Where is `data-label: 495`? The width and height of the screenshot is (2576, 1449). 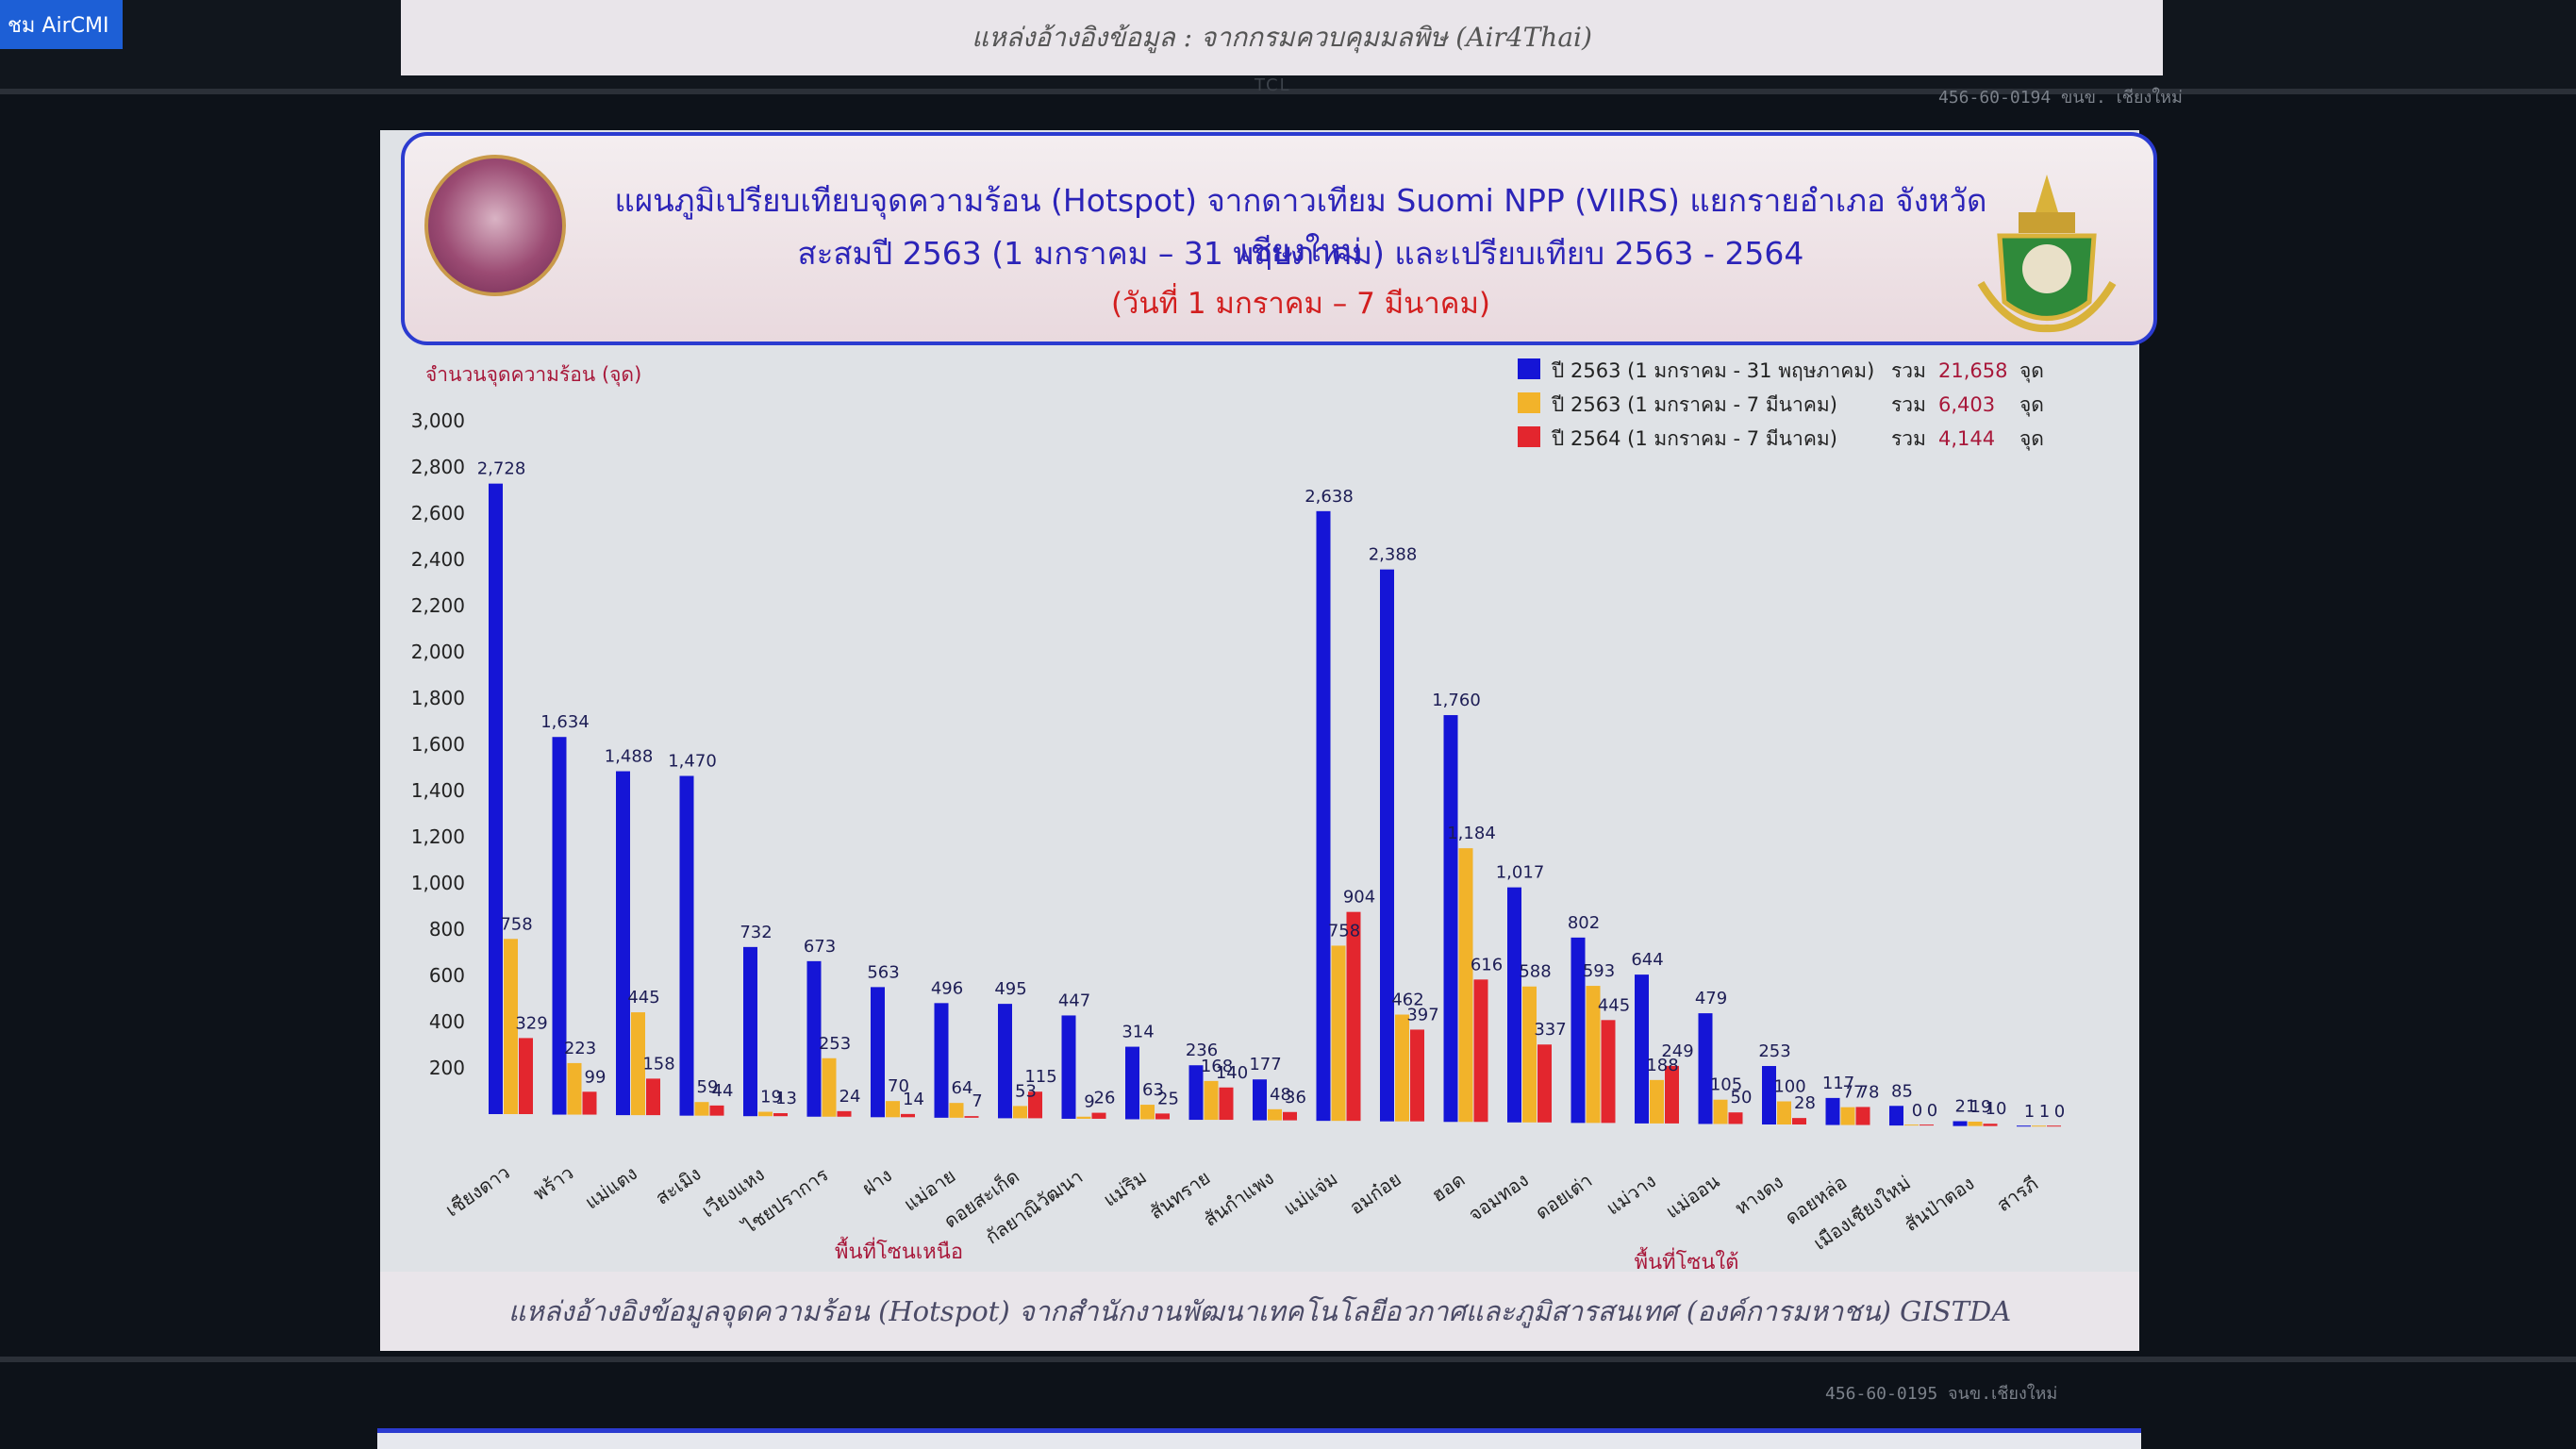 data-label: 495 is located at coordinates (1010, 989).